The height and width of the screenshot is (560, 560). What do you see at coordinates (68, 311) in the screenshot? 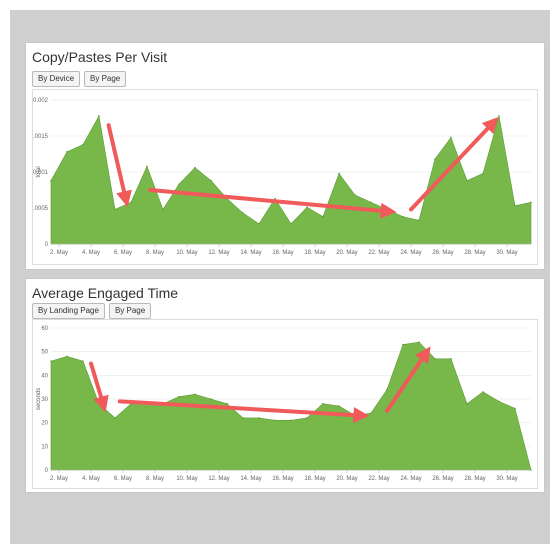
I see `by-landing-page-button: By Landing Page` at bounding box center [68, 311].